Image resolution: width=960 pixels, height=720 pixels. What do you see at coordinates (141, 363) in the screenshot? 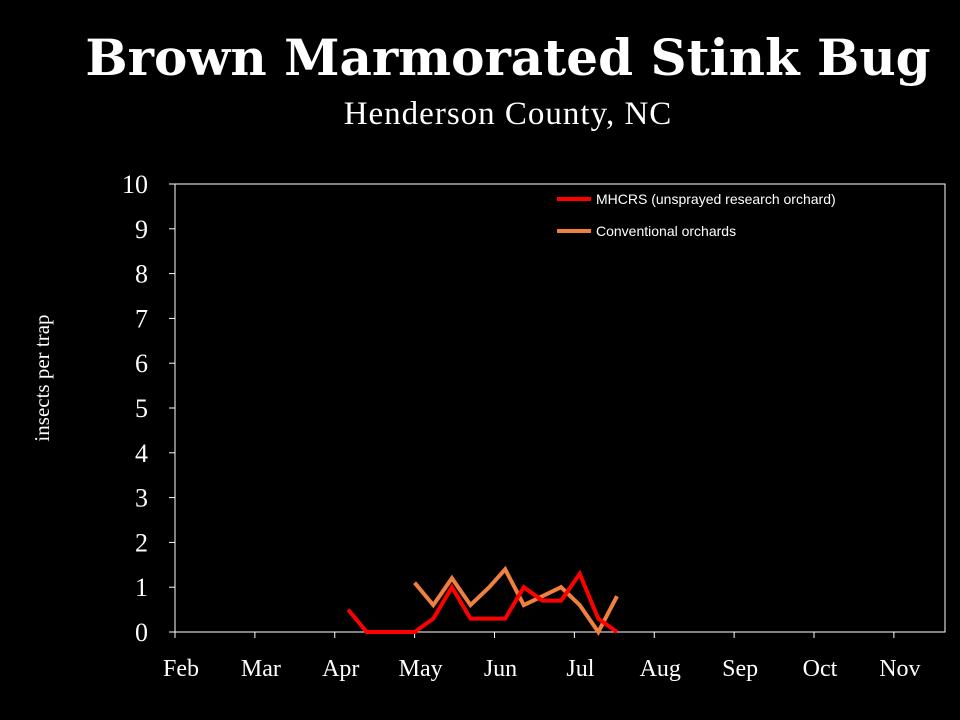
I see `y-tick-label: 6` at bounding box center [141, 363].